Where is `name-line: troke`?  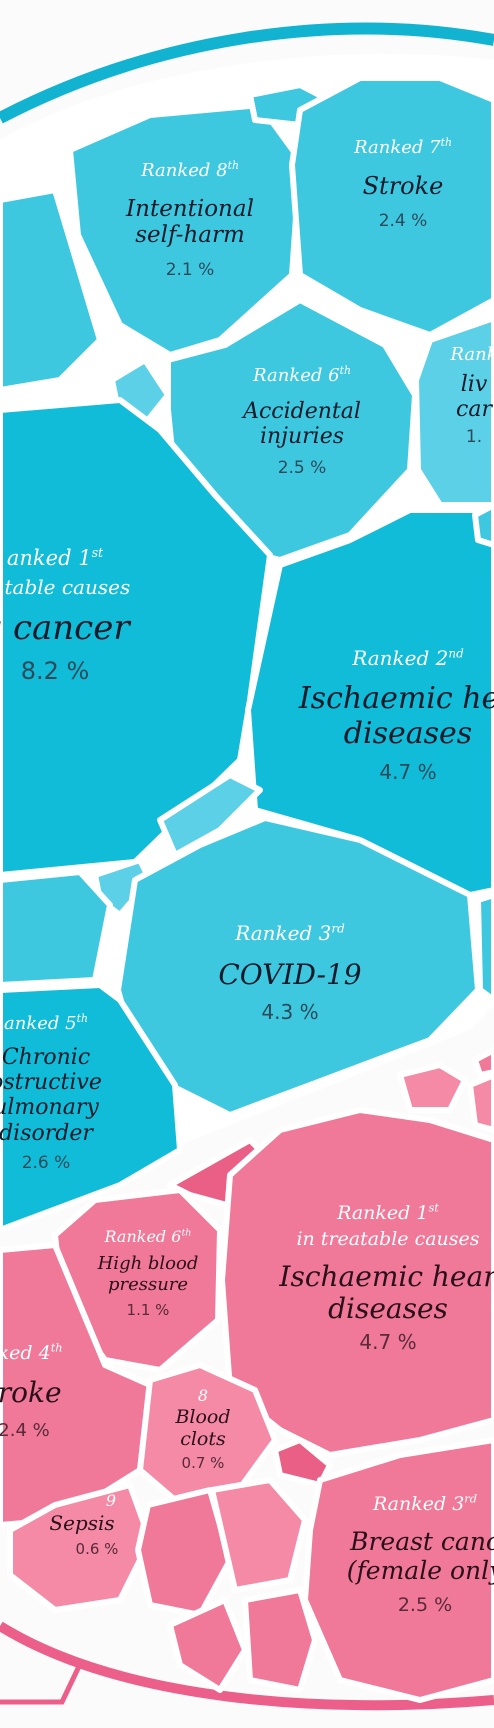
name-line: troke is located at coordinates (31, 1392).